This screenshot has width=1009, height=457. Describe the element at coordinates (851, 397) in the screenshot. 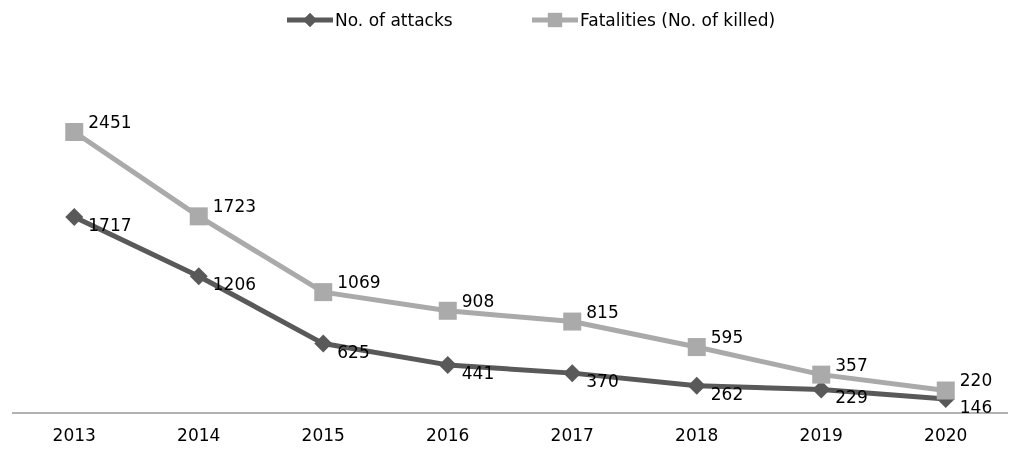

I see `data-label: 229` at that location.